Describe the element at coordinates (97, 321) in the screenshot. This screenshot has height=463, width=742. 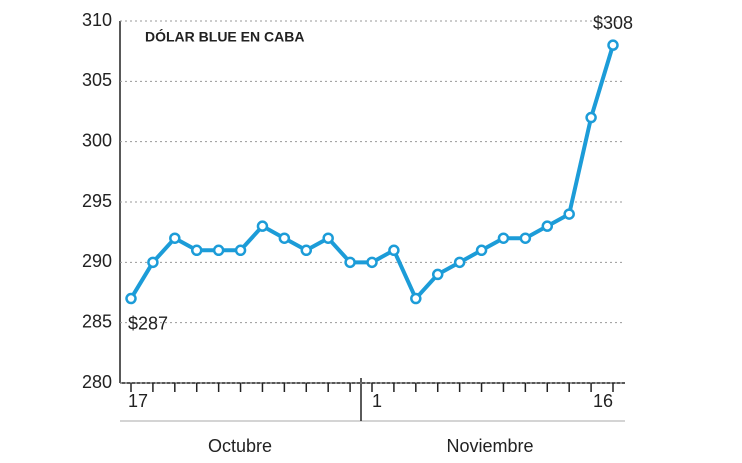
I see `y-tick-label: 285` at that location.